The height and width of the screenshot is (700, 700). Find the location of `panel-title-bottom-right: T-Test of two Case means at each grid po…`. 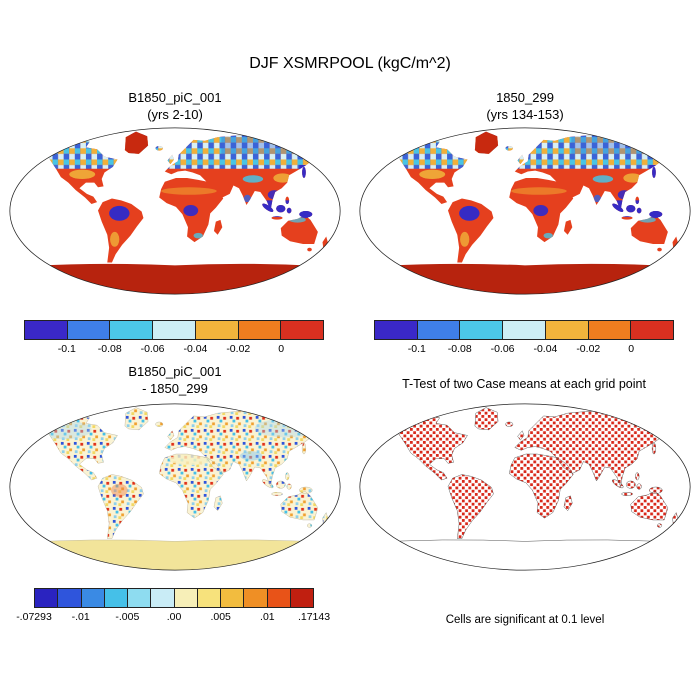

panel-title-bottom-right: T-Test of two Case means at each grid po… is located at coordinates (524, 384).